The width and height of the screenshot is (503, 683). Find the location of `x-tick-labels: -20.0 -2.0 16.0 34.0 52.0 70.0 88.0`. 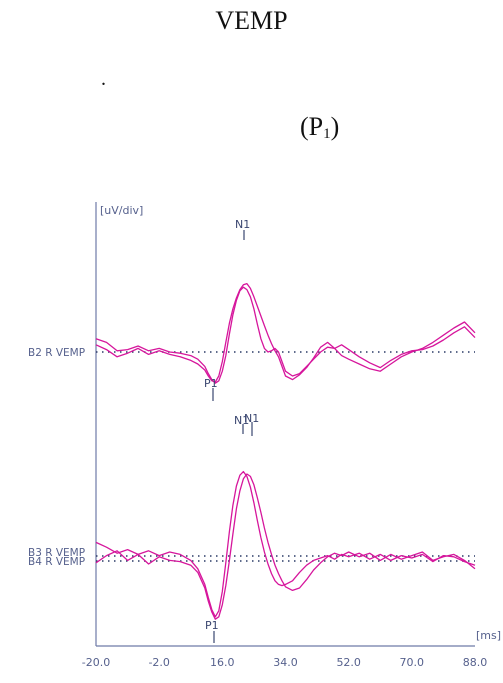

x-tick-labels: -20.0 -2.0 16.0 34.0 52.0 70.0 88.0 is located at coordinates (284, 662).